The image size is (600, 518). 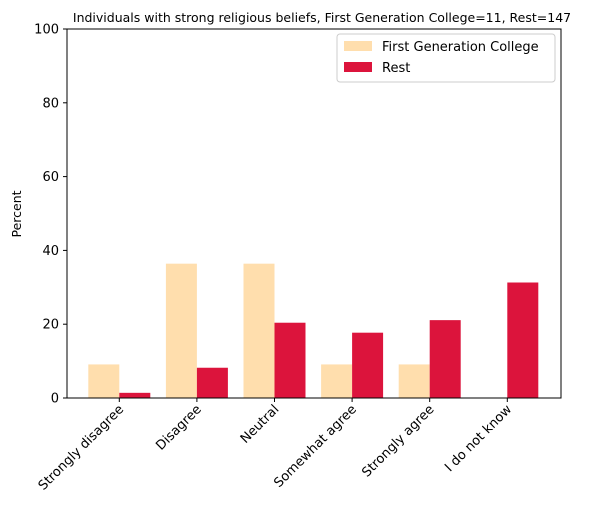 I want to click on legend: First Generation College Rest, so click(x=446, y=58).